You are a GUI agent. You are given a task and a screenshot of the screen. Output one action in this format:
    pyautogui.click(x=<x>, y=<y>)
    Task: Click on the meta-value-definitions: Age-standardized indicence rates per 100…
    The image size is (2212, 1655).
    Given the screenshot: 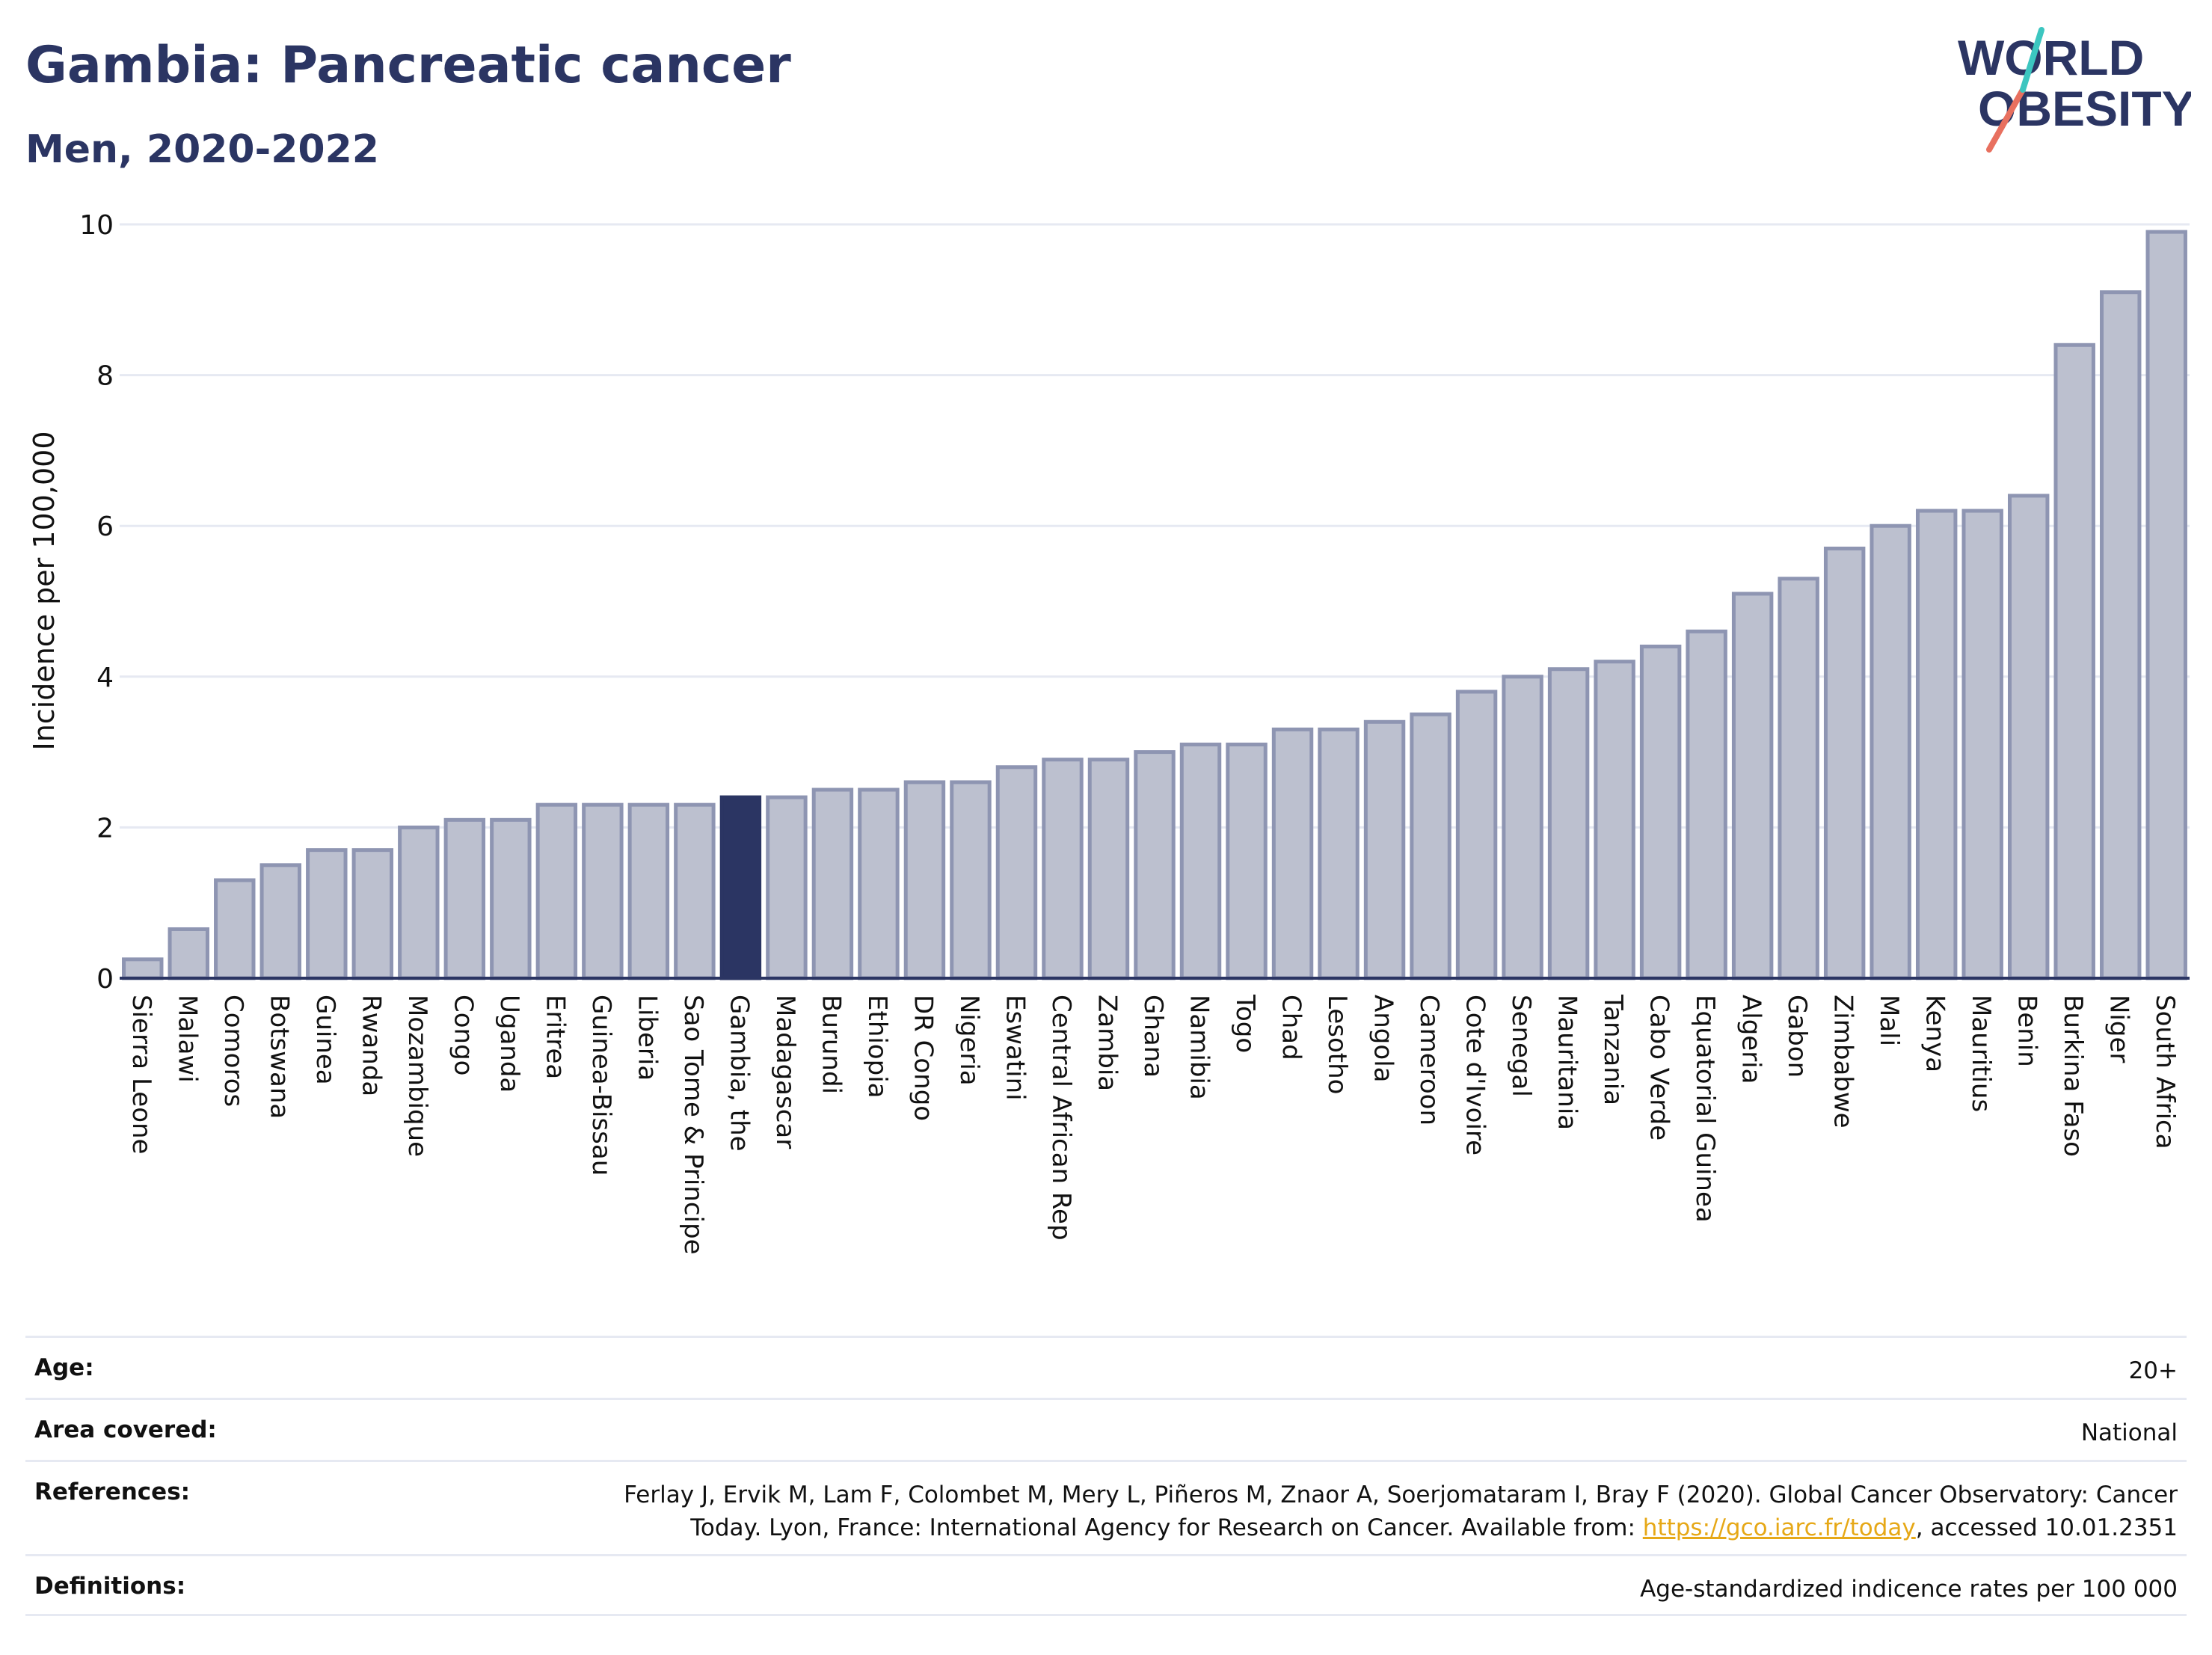 What is the action you would take?
    pyautogui.click(x=1909, y=1589)
    